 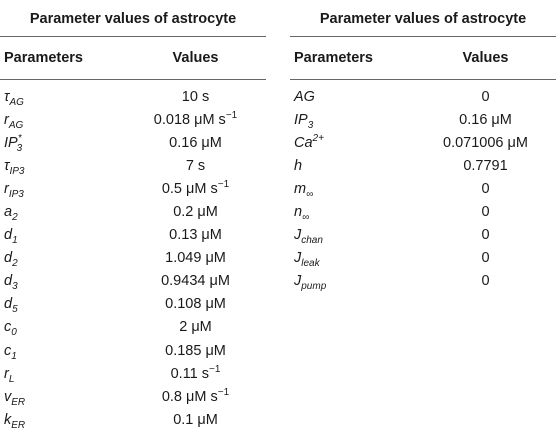 What do you see at coordinates (423, 58) in the screenshot?
I see `right-table-header: Parameters Values` at bounding box center [423, 58].